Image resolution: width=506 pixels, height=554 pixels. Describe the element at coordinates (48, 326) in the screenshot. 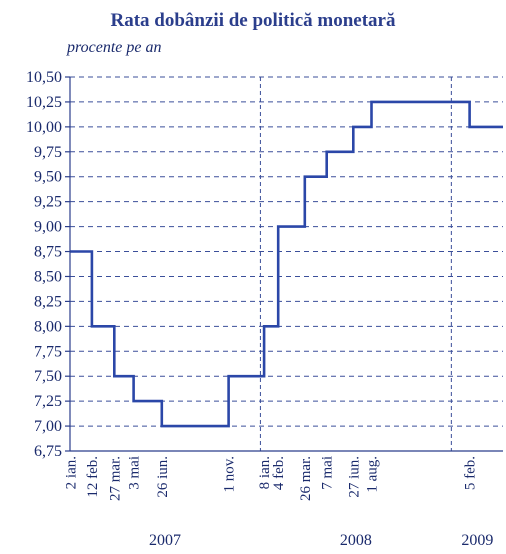

I see `y-tick-label: 8,00` at that location.